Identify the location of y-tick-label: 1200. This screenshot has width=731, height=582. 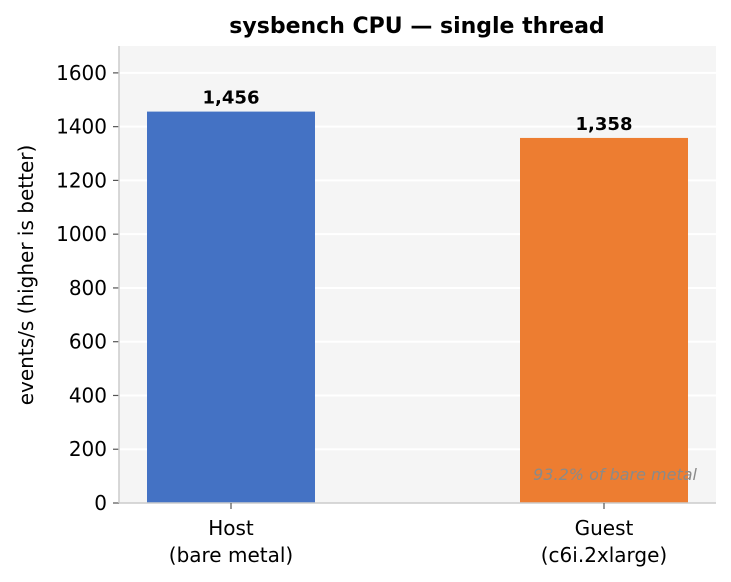
(81, 180).